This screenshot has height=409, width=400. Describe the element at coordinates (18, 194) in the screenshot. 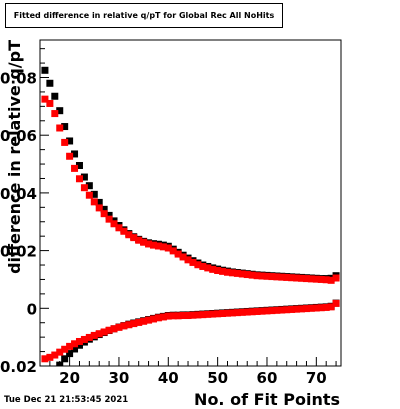

I see `y-tick-label: 0.04` at that location.